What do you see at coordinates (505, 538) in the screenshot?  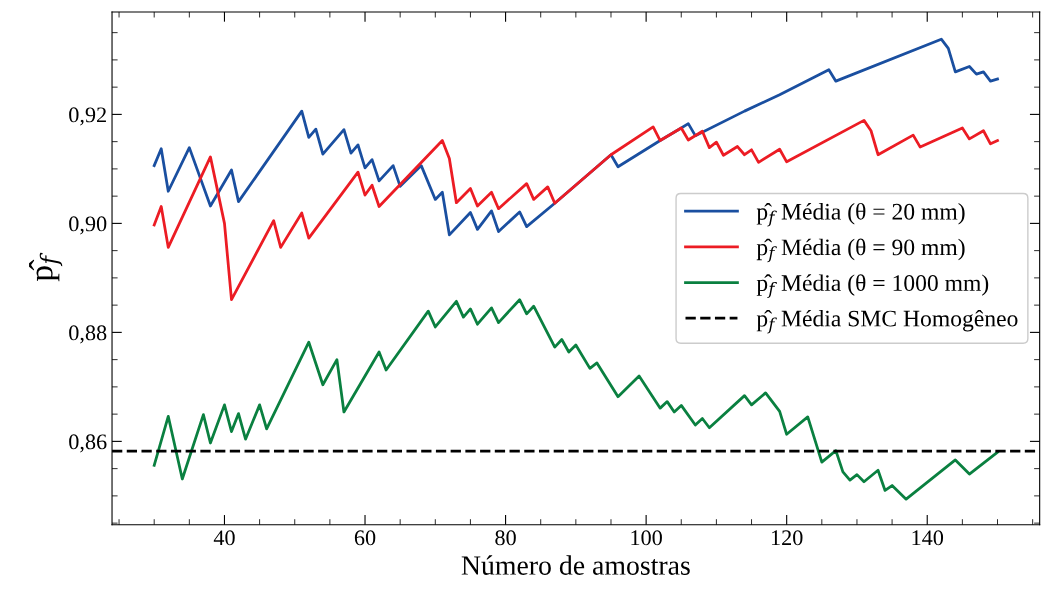 I see `x-tick-label: 80` at bounding box center [505, 538].